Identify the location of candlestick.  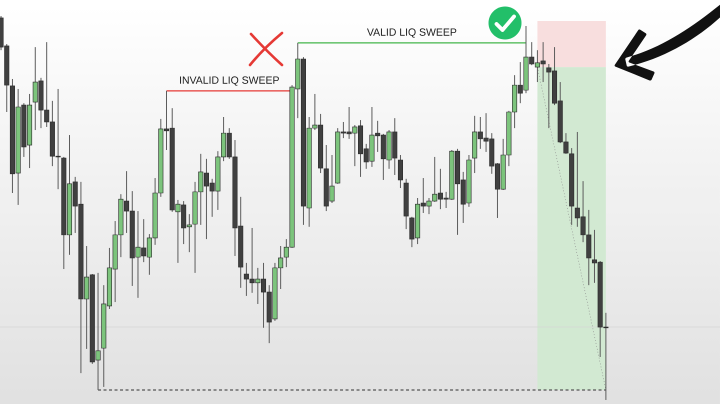
(400, 171).